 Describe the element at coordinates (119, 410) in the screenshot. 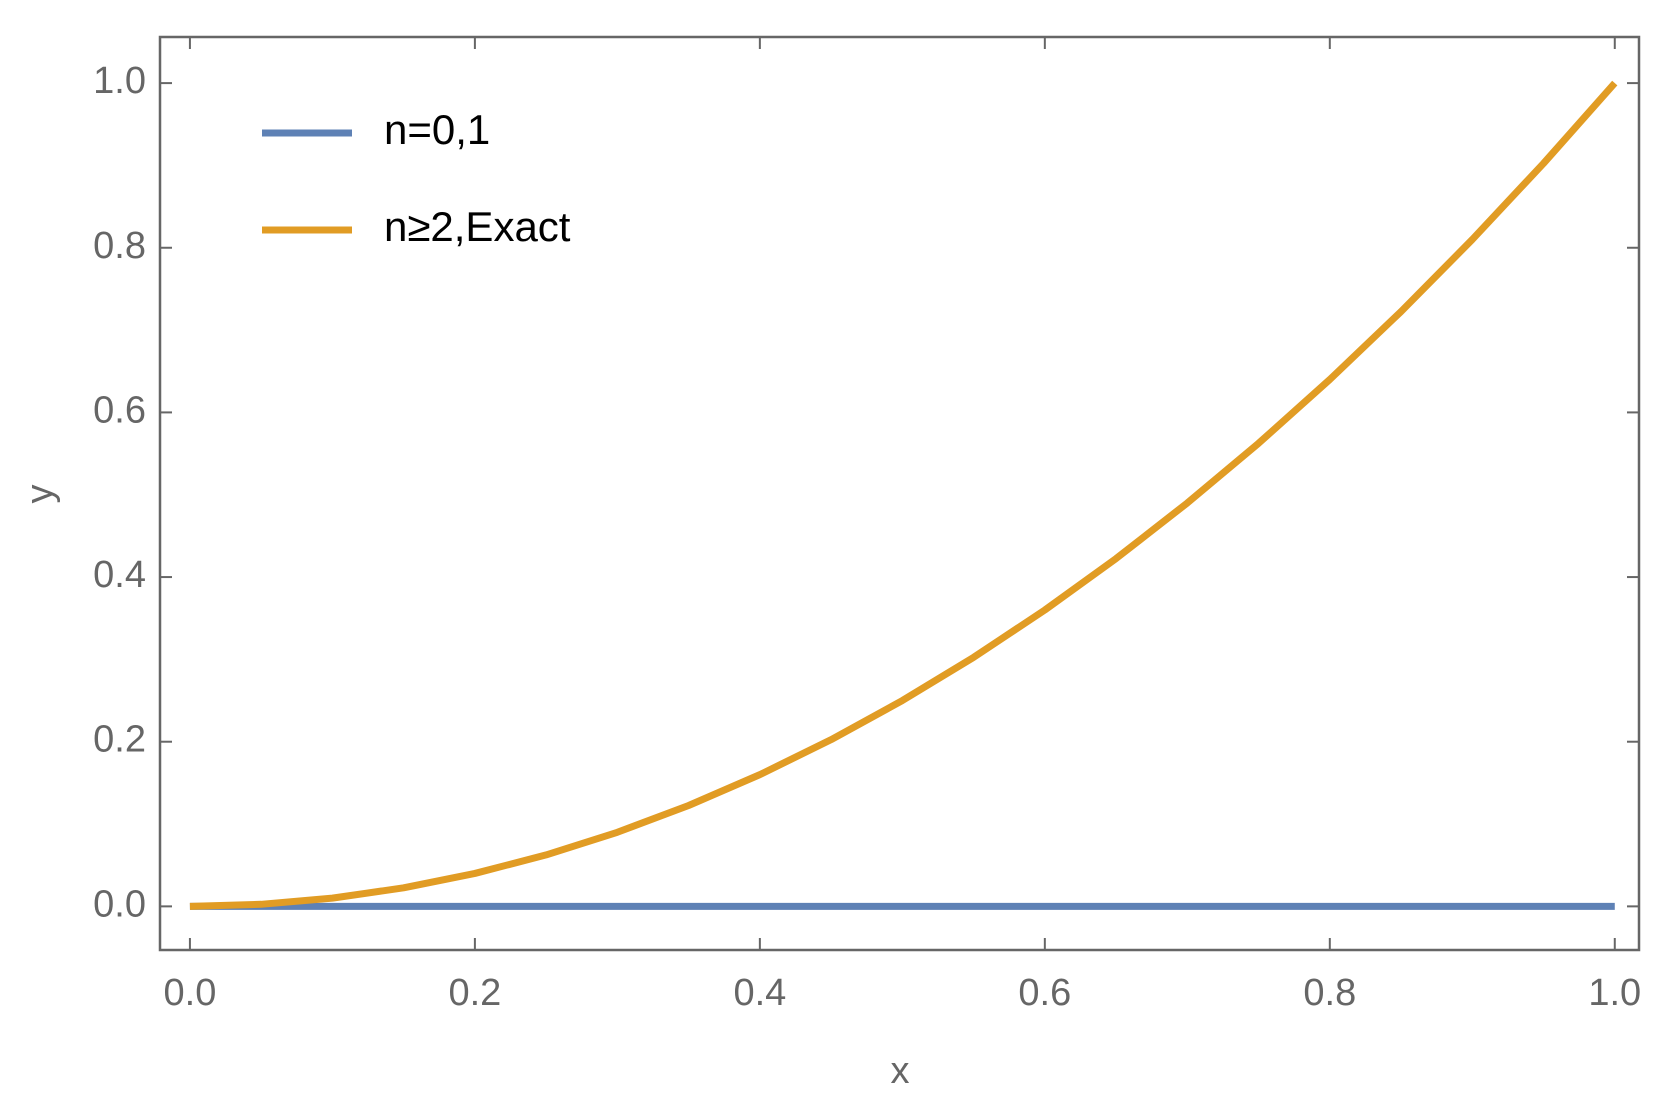

I see `y-tick-label: 0.6` at that location.